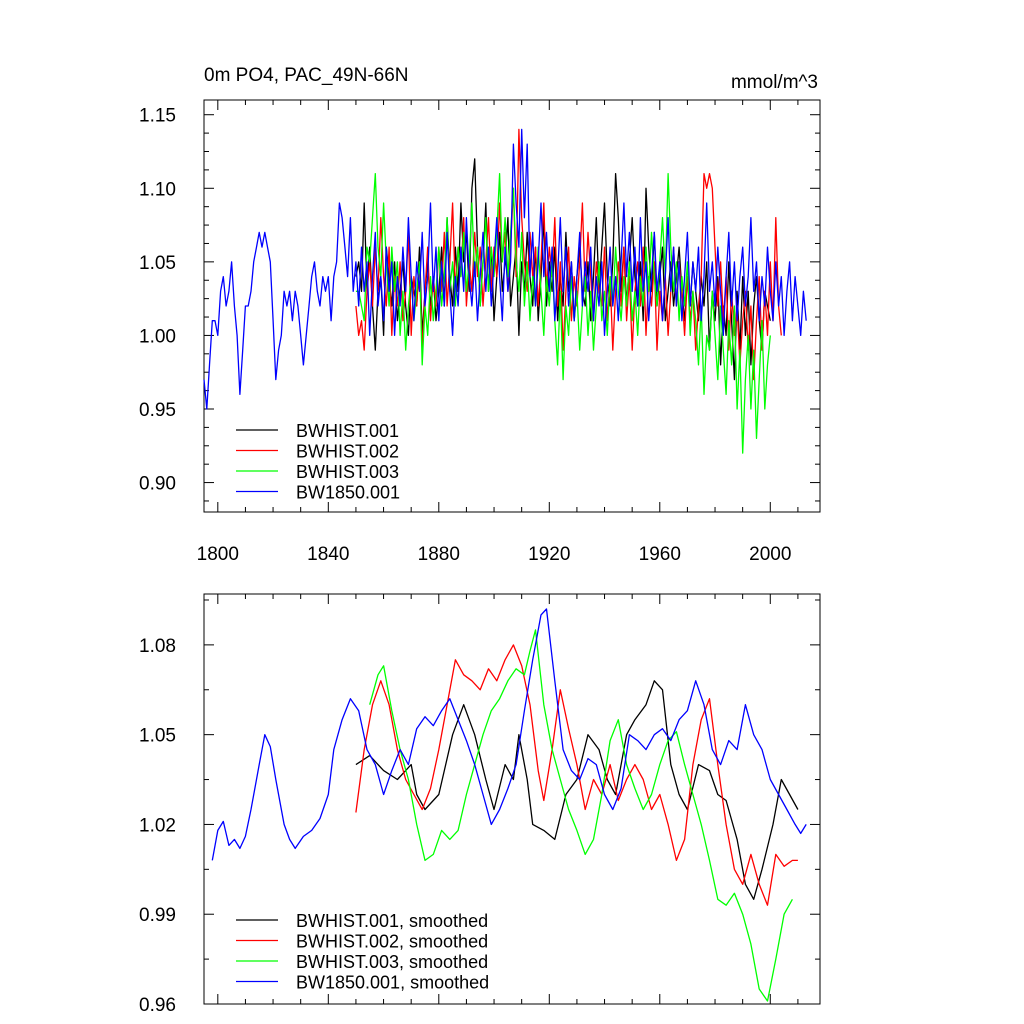 The width and height of the screenshot is (1024, 1024). Describe the element at coordinates (549, 554) in the screenshot. I see `x-tick-label: 1920` at that location.